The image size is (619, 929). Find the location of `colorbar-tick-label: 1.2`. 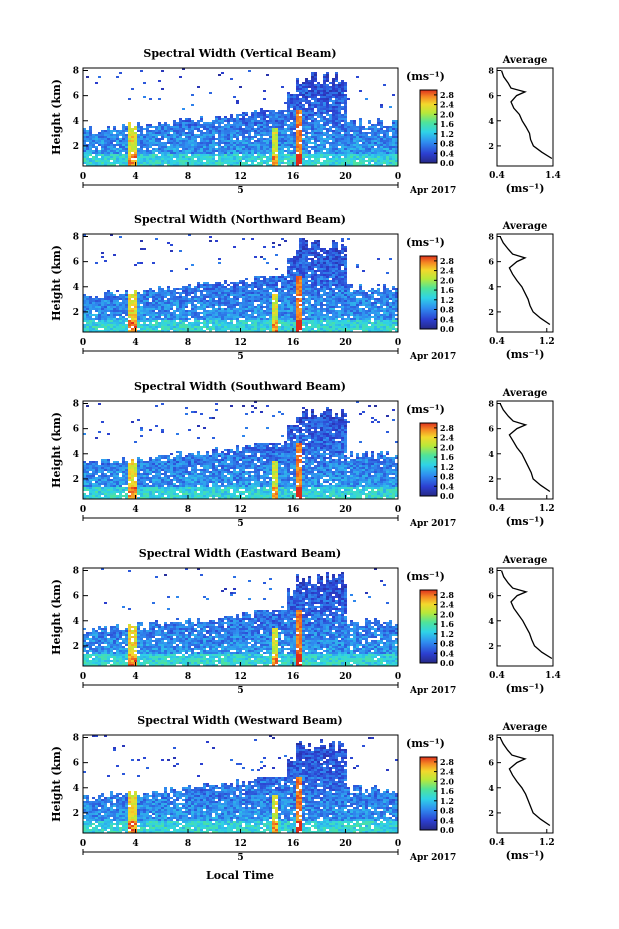

colorbar-tick-label: 1.2 is located at coordinates (447, 801).